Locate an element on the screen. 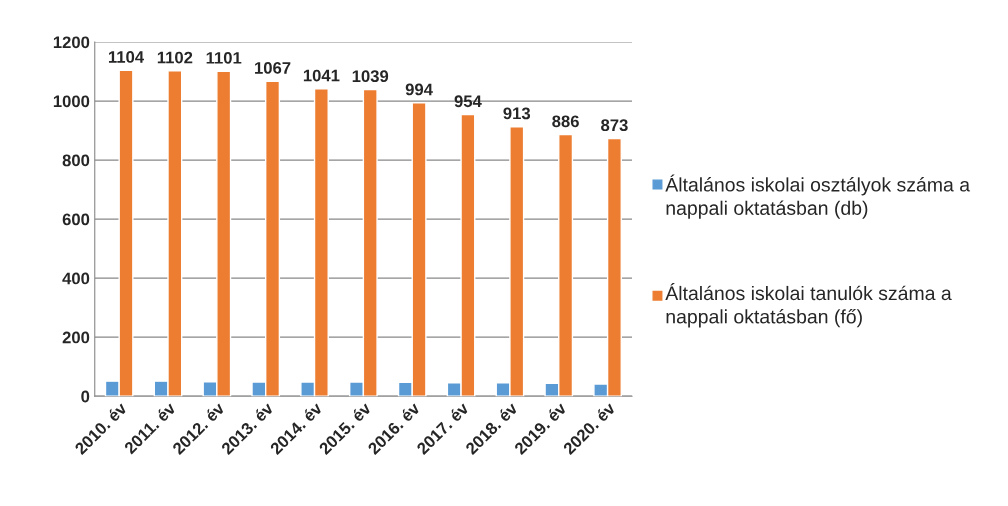  data-label: 1041 is located at coordinates (321, 75).